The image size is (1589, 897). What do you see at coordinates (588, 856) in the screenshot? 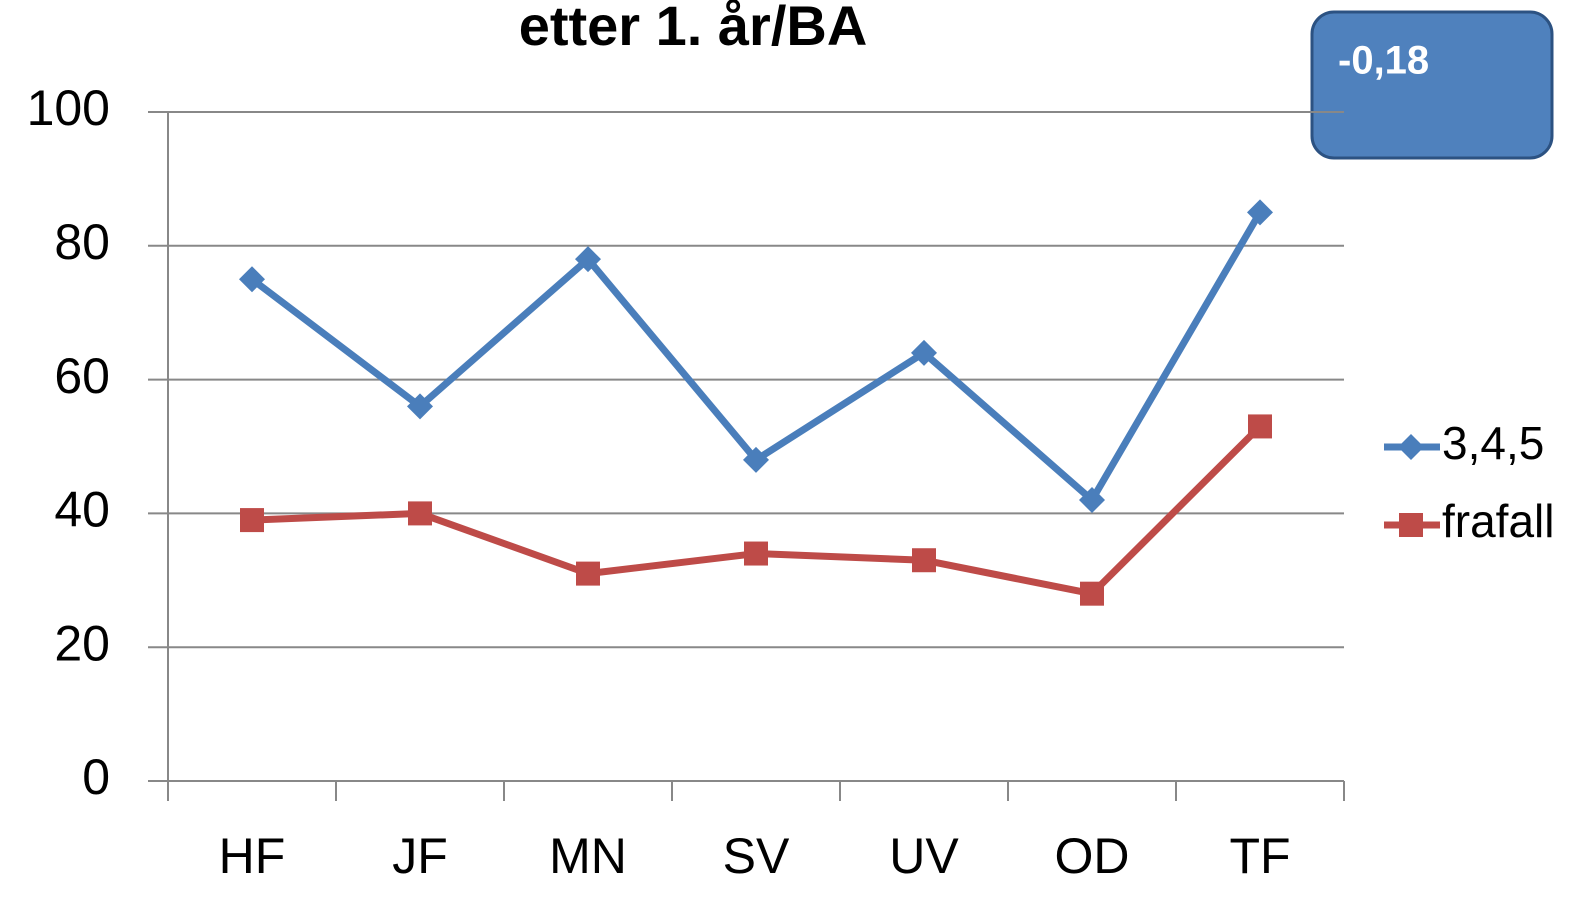
I see `x-tick-label: MN` at bounding box center [588, 856].